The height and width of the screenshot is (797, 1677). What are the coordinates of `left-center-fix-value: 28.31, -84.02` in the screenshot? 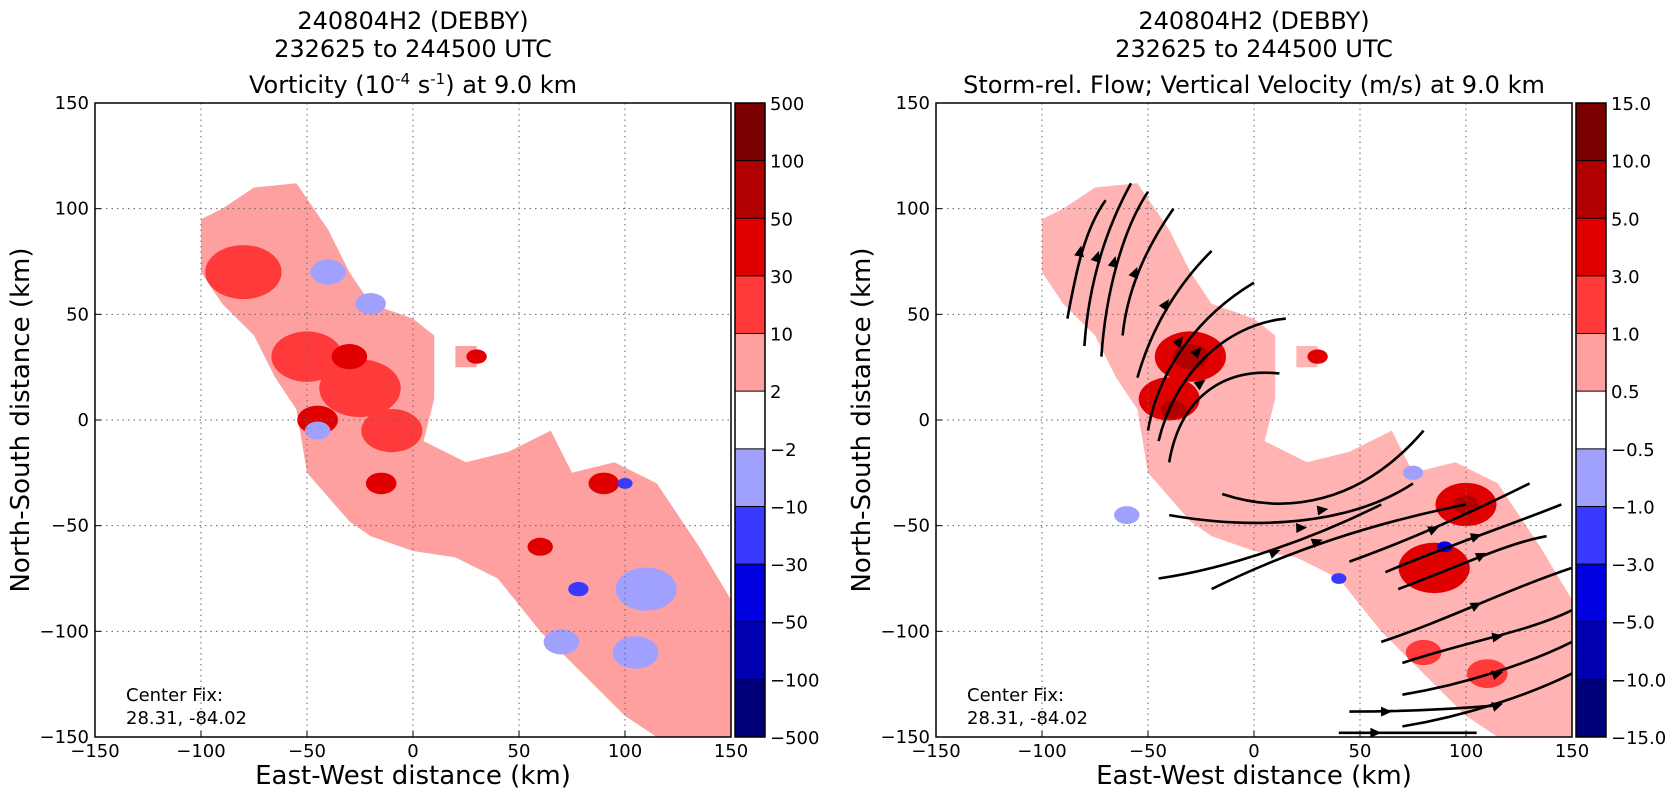 It's located at (186, 718).